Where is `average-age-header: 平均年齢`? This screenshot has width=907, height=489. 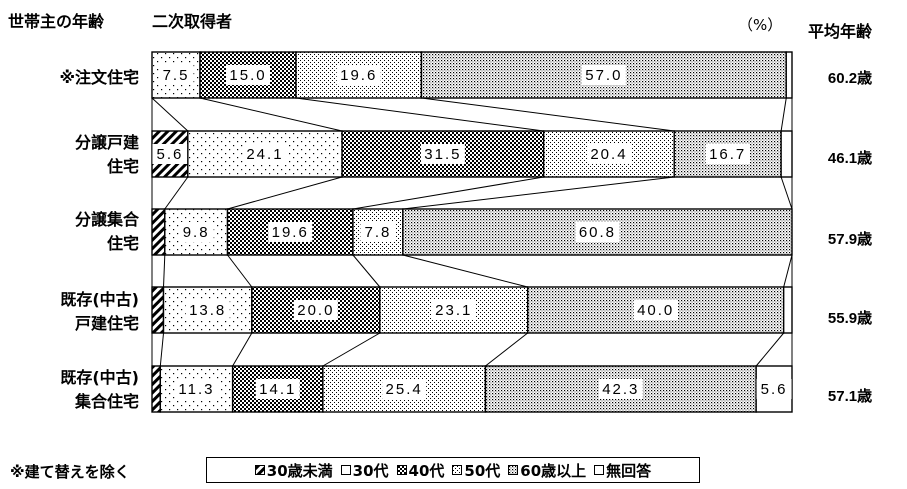
average-age-header: 平均年齢 is located at coordinates (840, 31).